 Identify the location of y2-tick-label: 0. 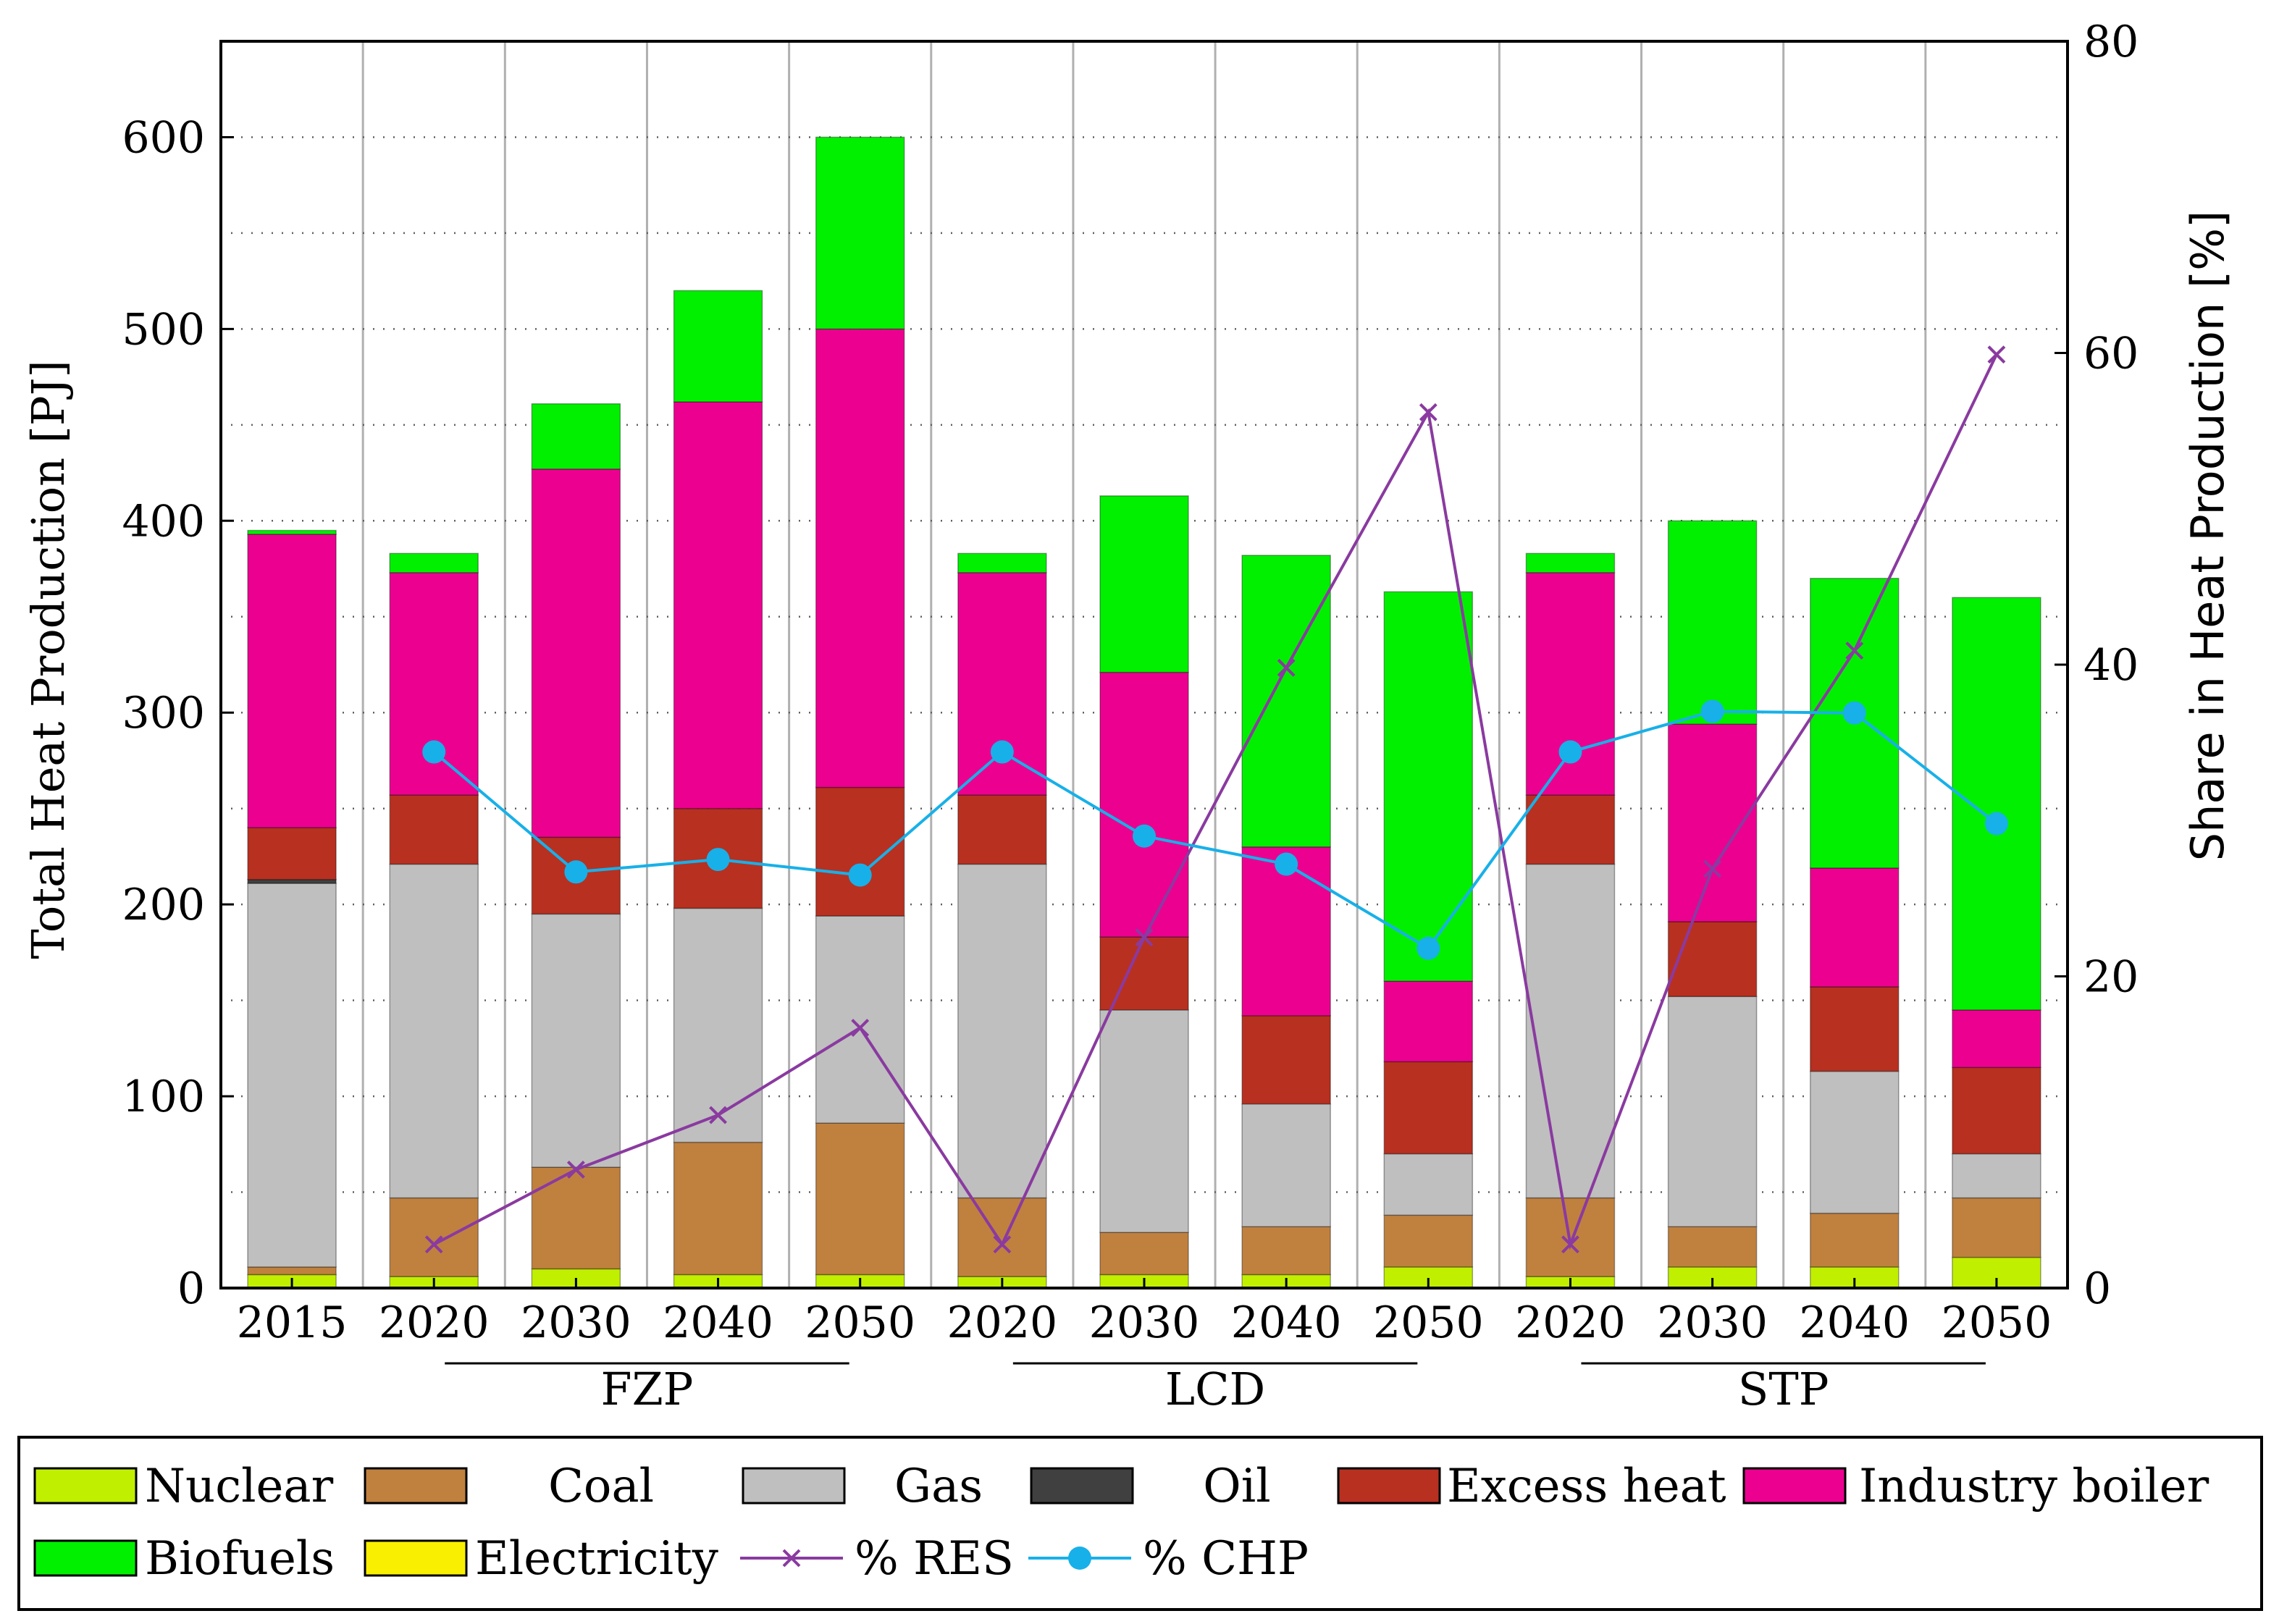
(2097, 1288).